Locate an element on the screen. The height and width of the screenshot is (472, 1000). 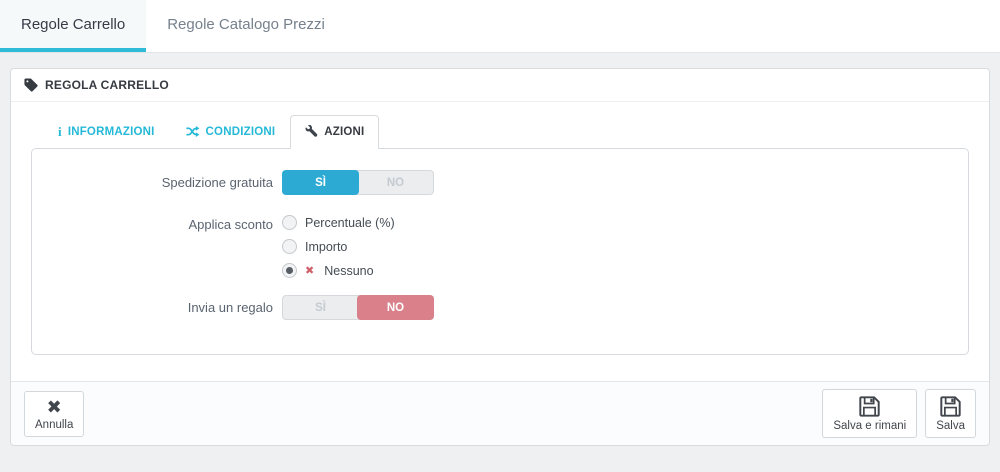
discount-amount-label: Importo is located at coordinates (326, 246).